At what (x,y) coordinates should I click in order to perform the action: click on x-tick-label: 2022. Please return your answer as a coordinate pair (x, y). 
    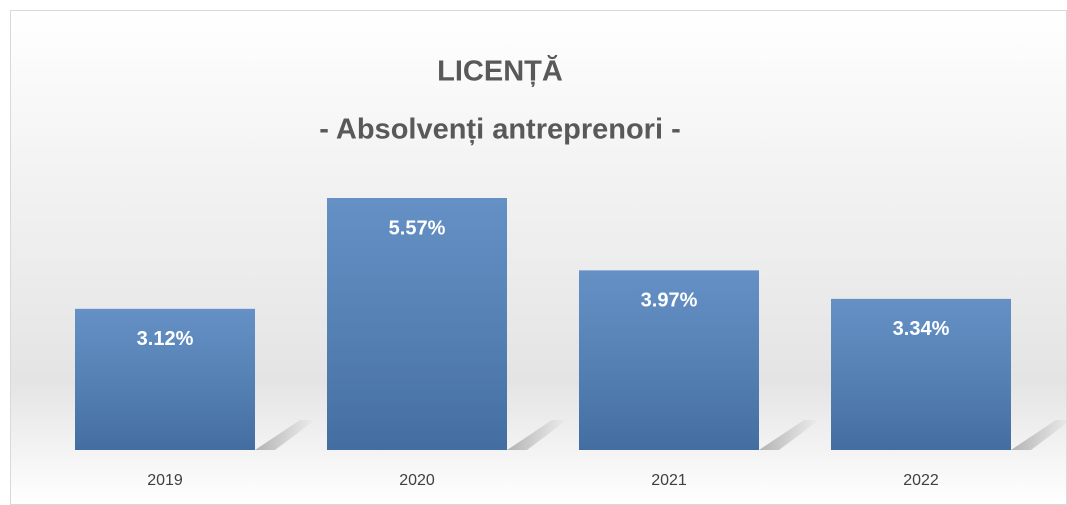
    Looking at the image, I should click on (921, 480).